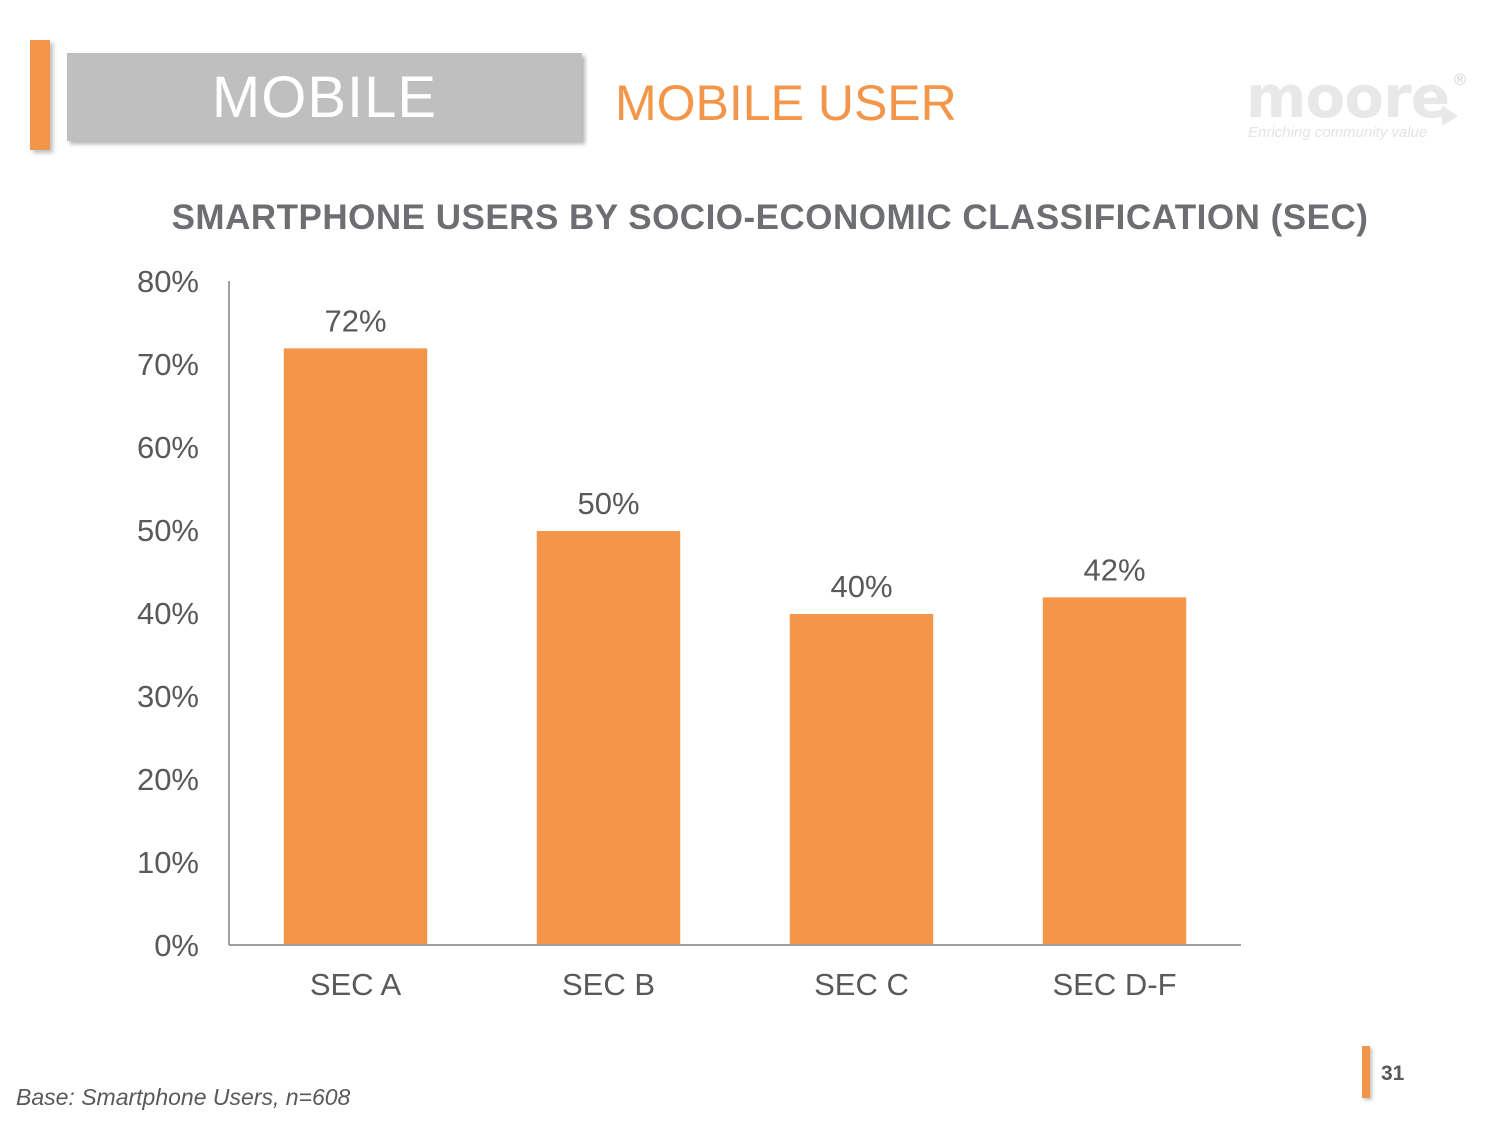 This screenshot has width=1500, height=1125. What do you see at coordinates (168, 779) in the screenshot?
I see `y-tick-label: 20%` at bounding box center [168, 779].